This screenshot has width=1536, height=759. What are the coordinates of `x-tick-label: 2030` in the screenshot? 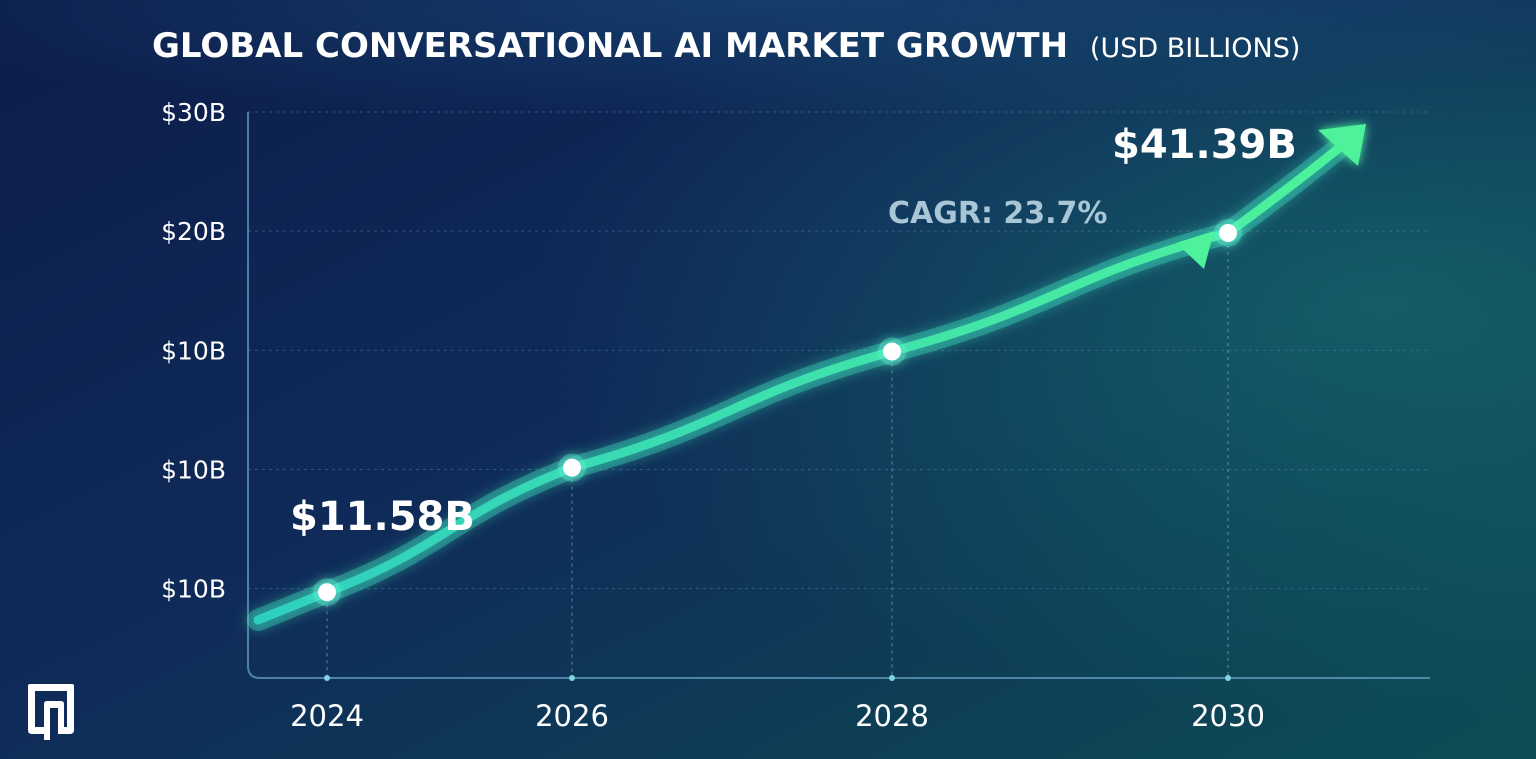 It's located at (1228, 716).